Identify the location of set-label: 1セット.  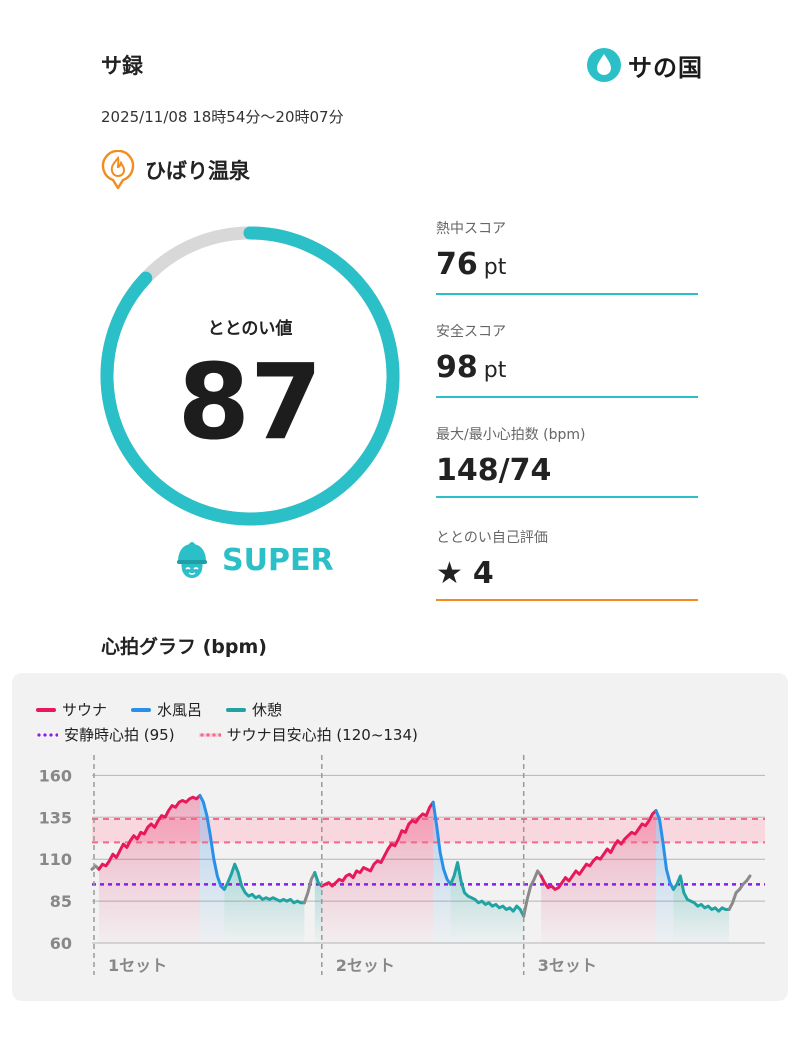
(137, 965).